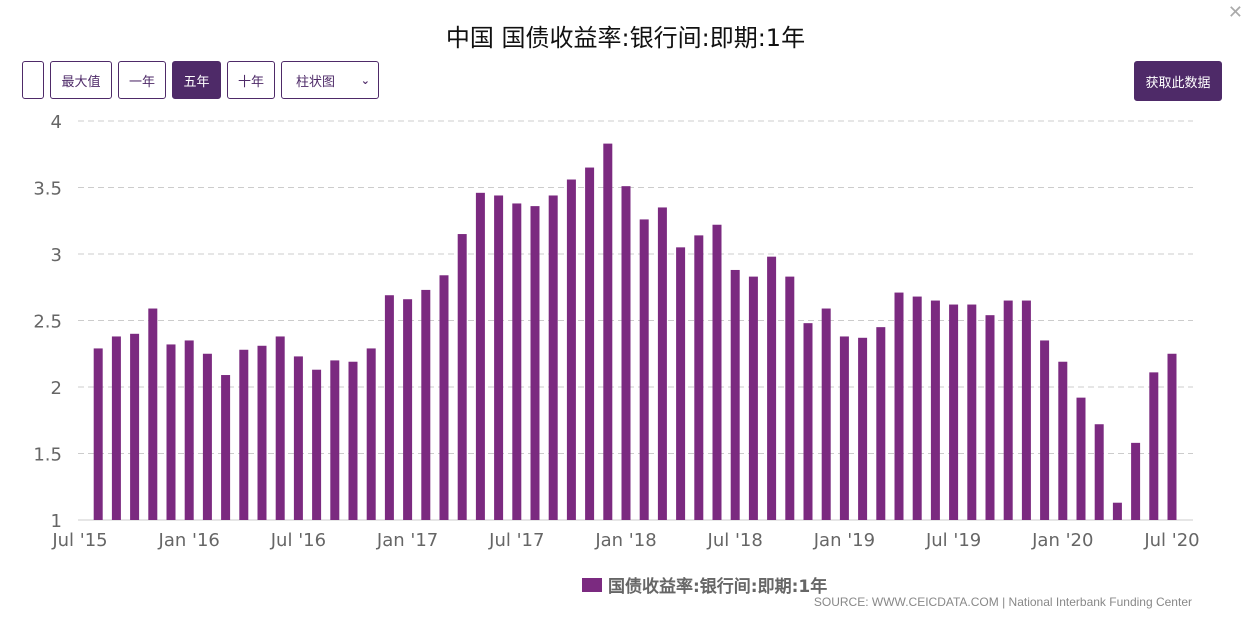 The width and height of the screenshot is (1251, 634). Describe the element at coordinates (251, 80) in the screenshot. I see `ten-year-button: 十年` at that location.